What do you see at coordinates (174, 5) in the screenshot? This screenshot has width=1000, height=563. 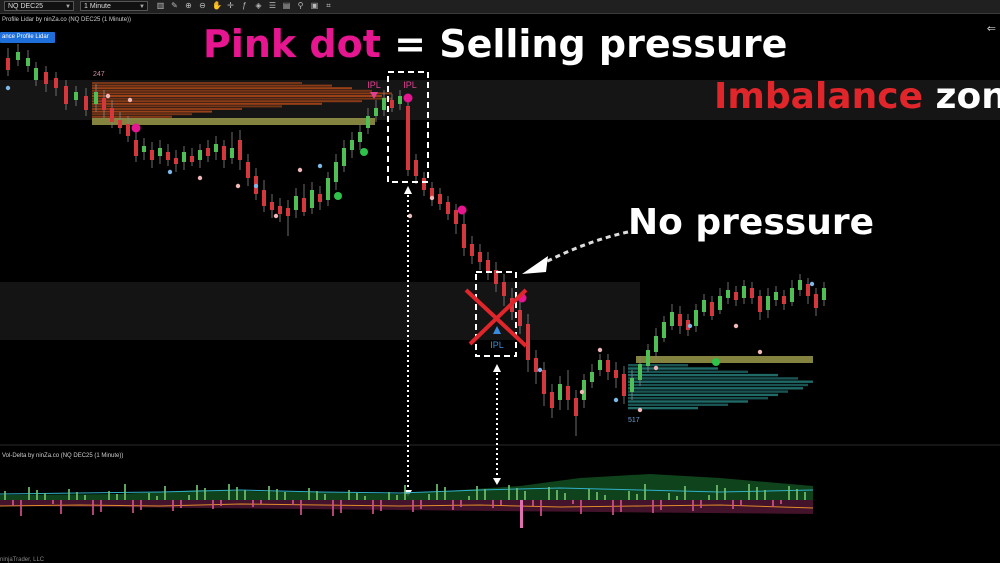 I see `drawing-tools-icon: ✎` at bounding box center [174, 5].